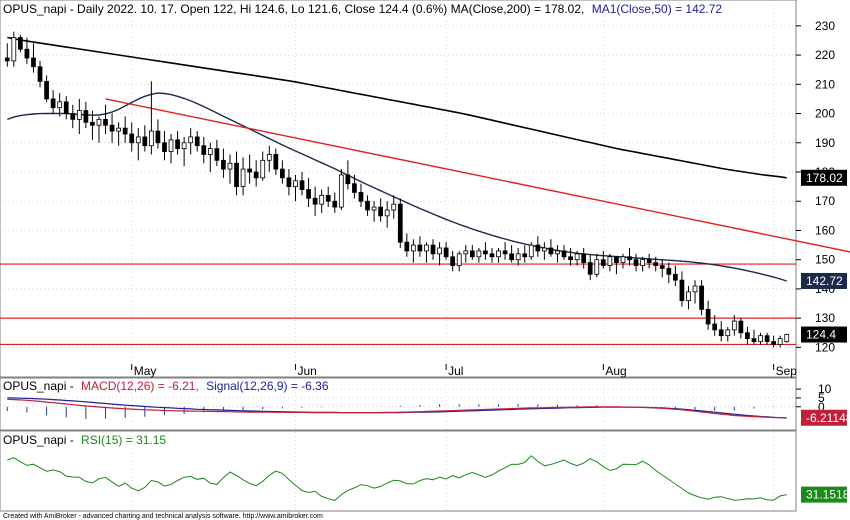 The width and height of the screenshot is (850, 520). Describe the element at coordinates (821, 398) in the screenshot. I see `macd-tick-label: 5` at that location.